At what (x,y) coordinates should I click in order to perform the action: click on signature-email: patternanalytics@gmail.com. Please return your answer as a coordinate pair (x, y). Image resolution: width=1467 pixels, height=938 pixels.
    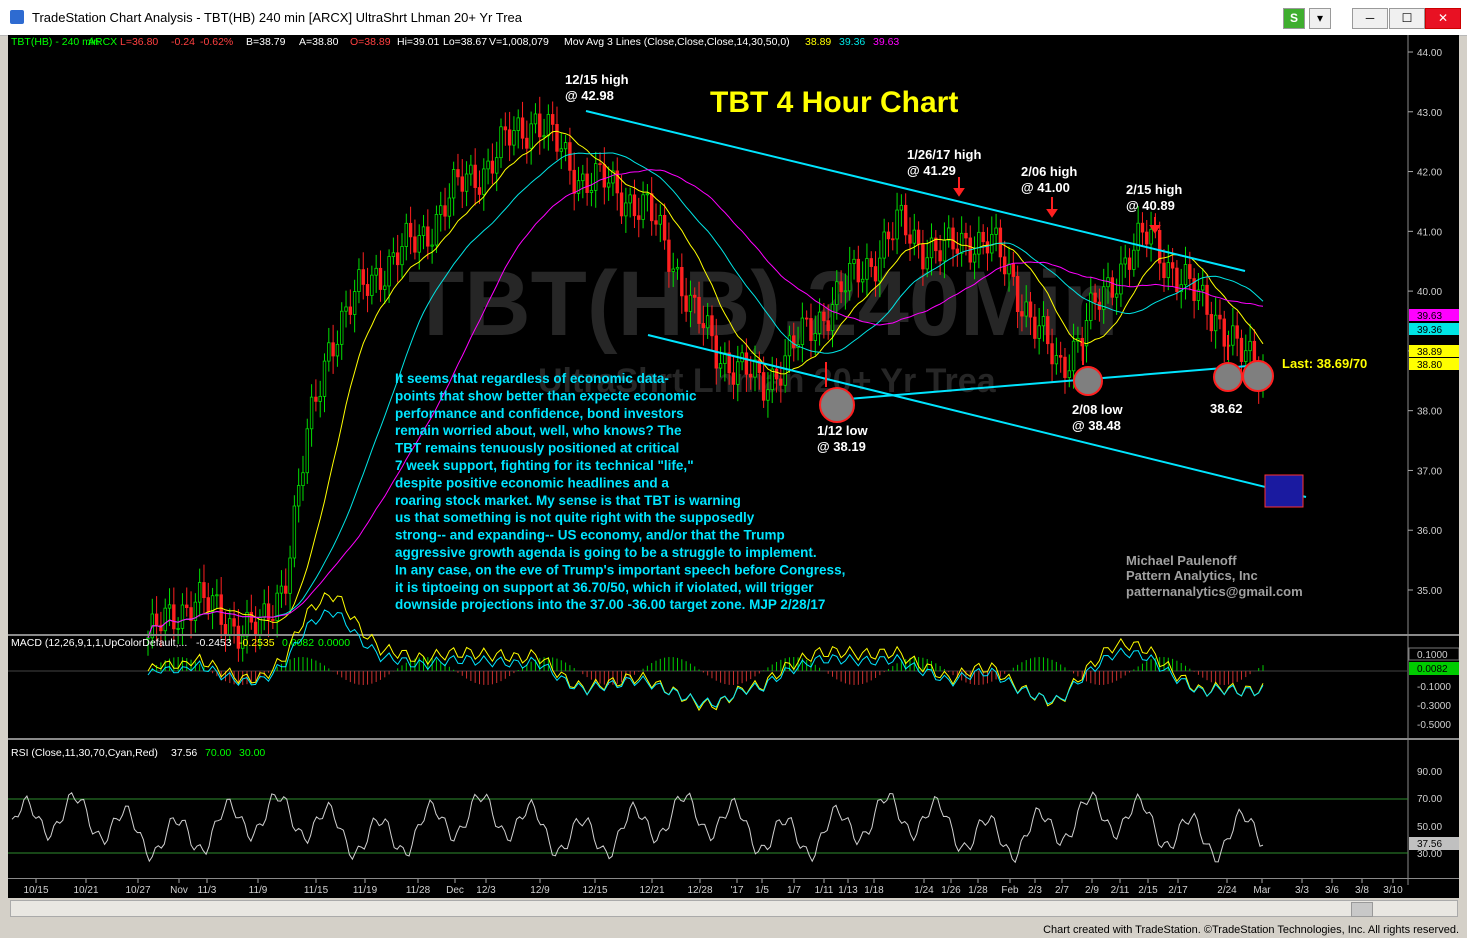
    Looking at the image, I should click on (1214, 591).